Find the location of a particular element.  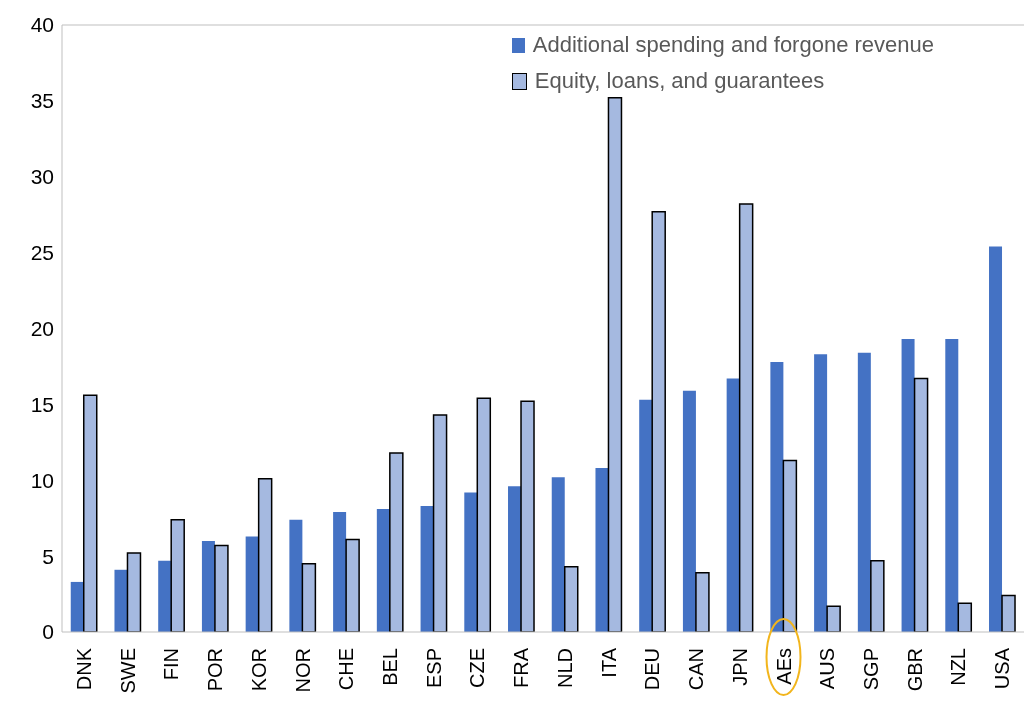

y-tick-label: 25 is located at coordinates (42, 253).